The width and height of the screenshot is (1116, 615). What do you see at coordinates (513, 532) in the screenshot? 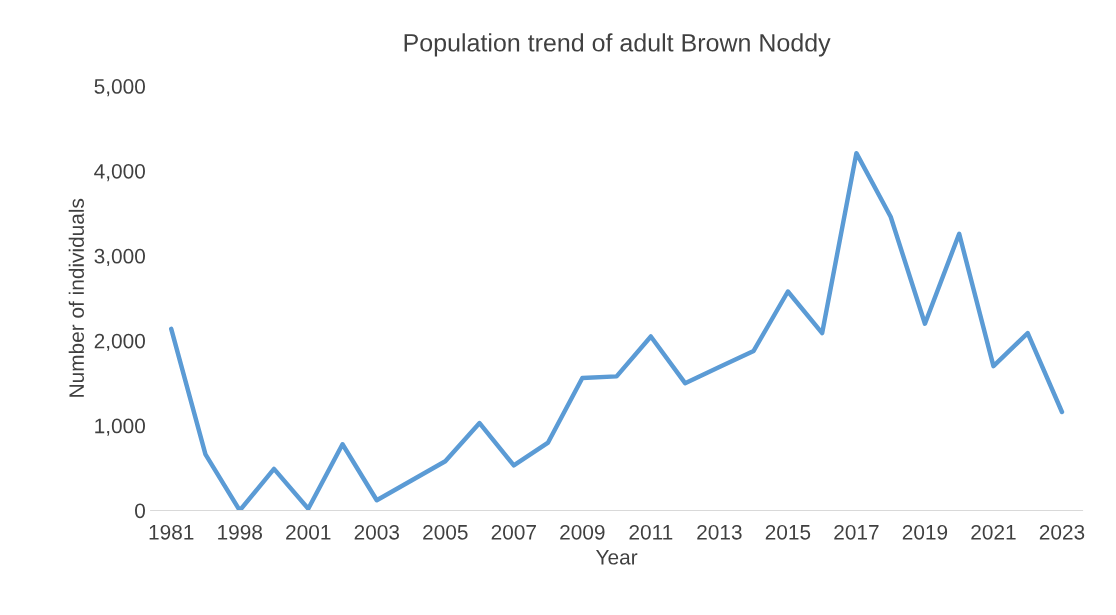
I see `x-tick-label: 2007` at bounding box center [513, 532].